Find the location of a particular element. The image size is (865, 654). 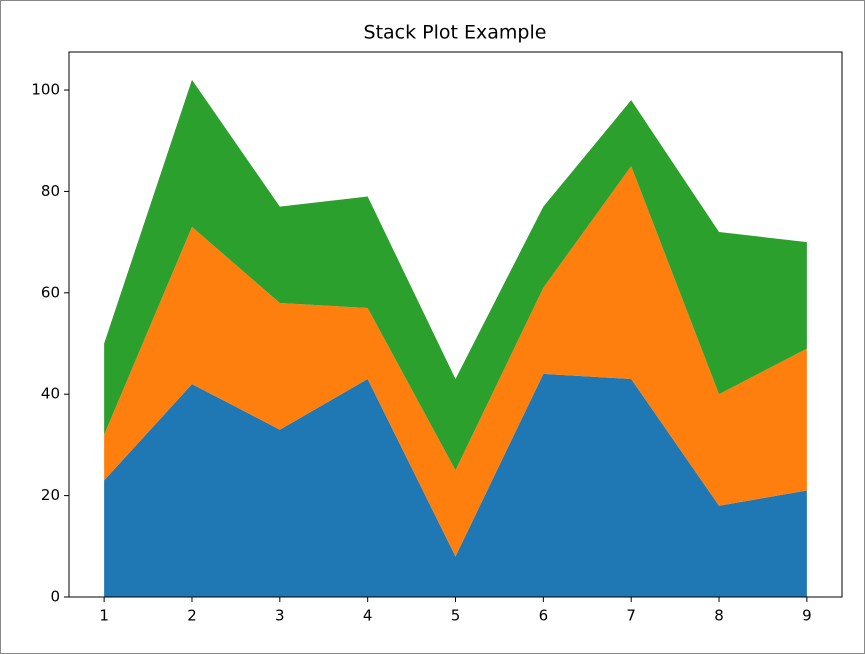

chart-title: Stack Plot Example is located at coordinates (455, 33).